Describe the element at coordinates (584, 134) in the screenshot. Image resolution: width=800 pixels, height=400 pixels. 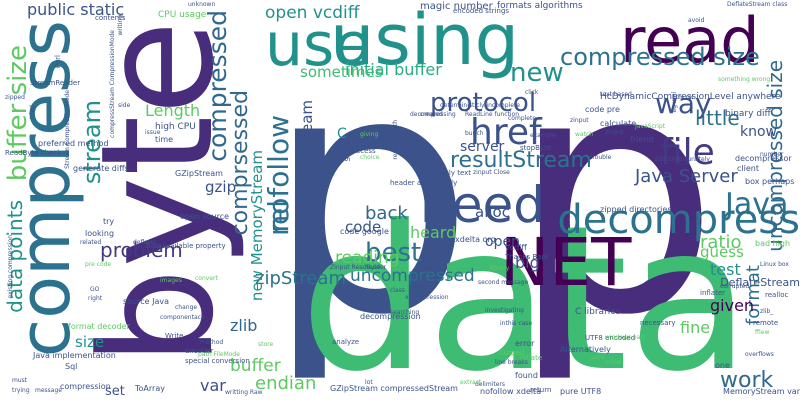
I see `cloud-word: watch` at that location.